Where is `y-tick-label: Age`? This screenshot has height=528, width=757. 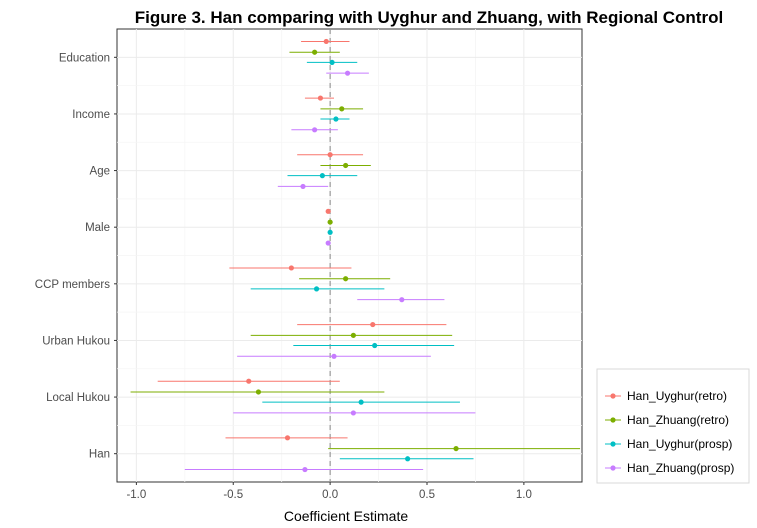
y-tick-label: Age is located at coordinates (100, 172).